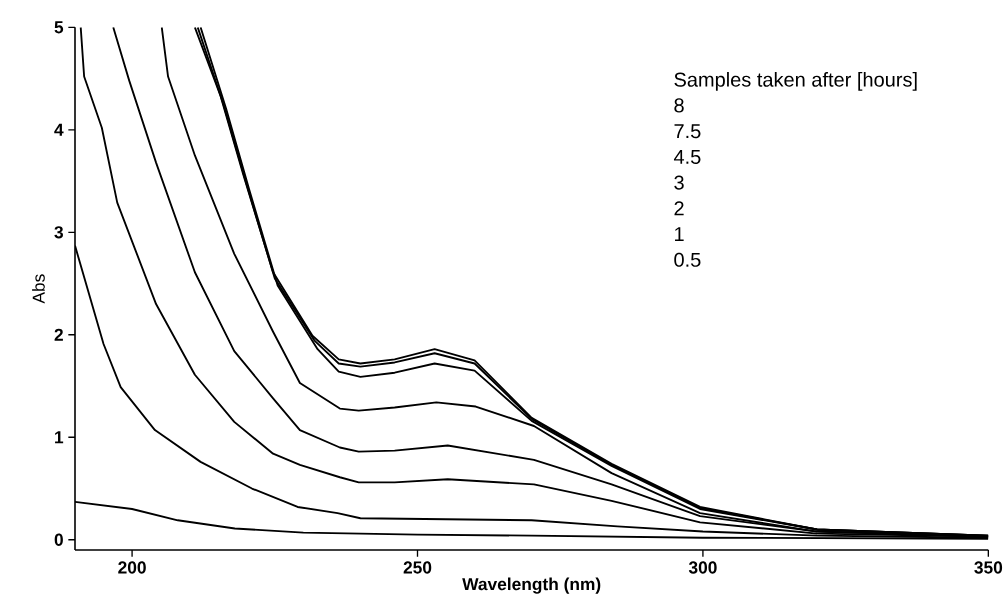 Image resolution: width=1008 pixels, height=612 pixels. Describe the element at coordinates (59, 437) in the screenshot. I see `y-tick-label: 1` at that location.